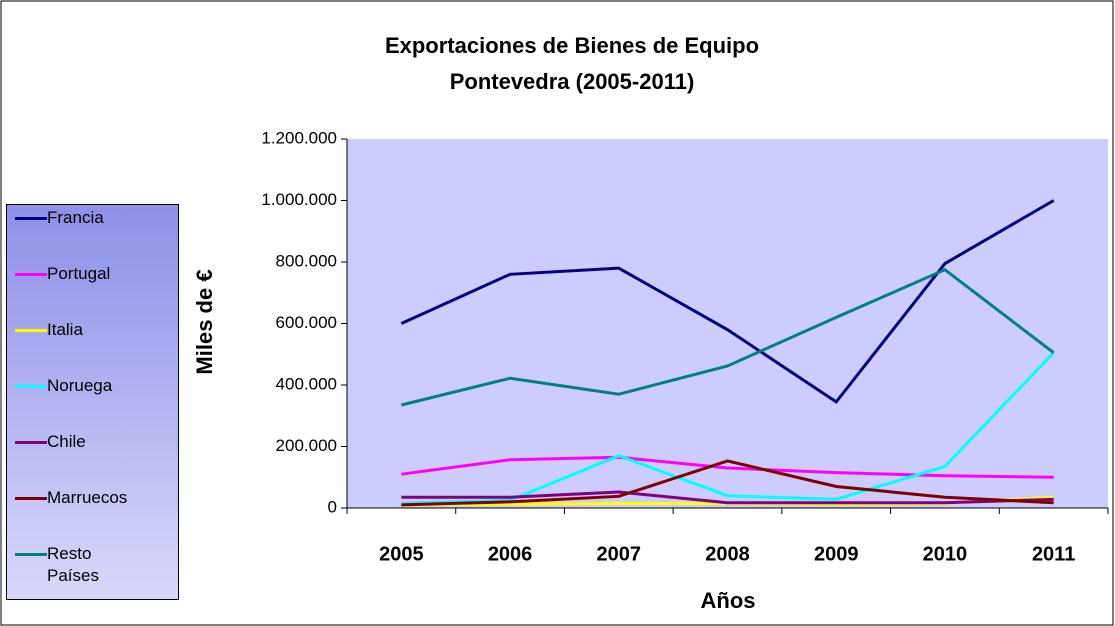  What do you see at coordinates (306, 260) in the screenshot?
I see `y-tick-label: 800.000` at bounding box center [306, 260].